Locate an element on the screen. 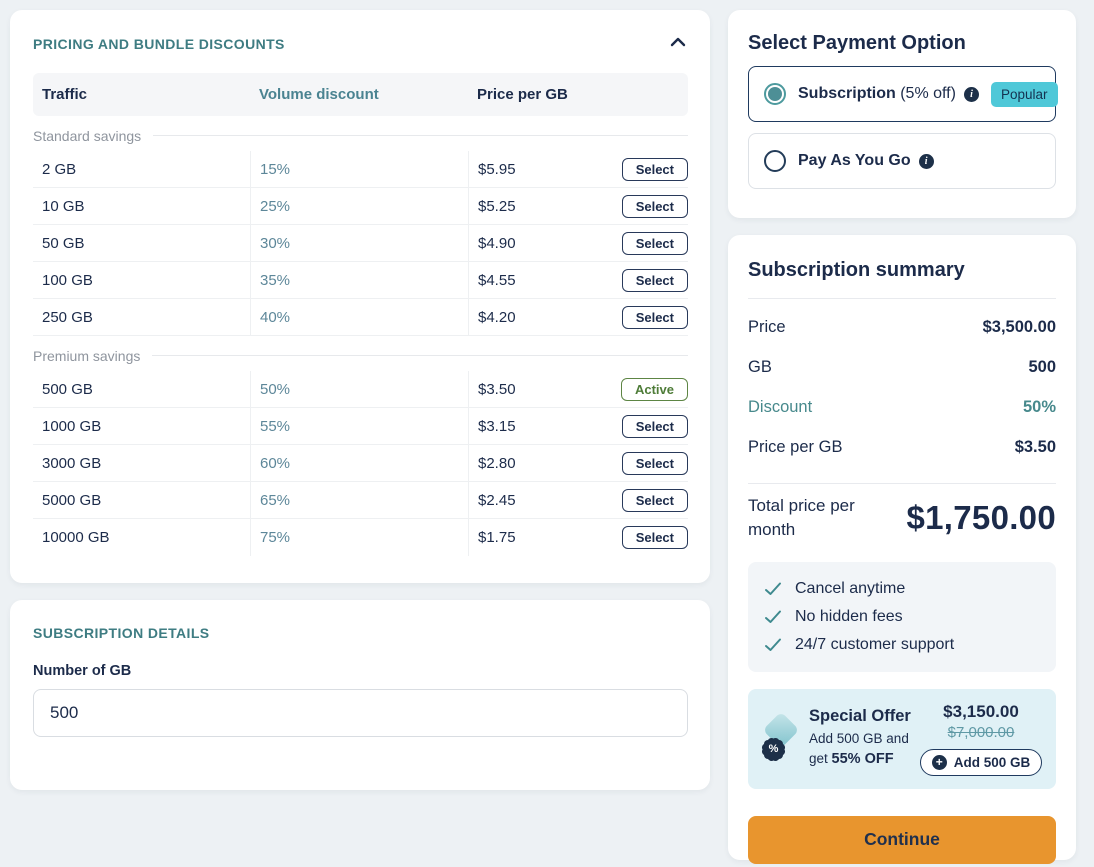 The image size is (1094, 867). collapse-button is located at coordinates (678, 43).